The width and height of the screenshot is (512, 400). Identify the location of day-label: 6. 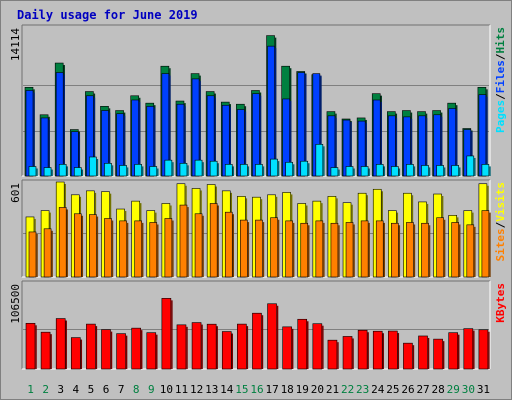
(106, 389).